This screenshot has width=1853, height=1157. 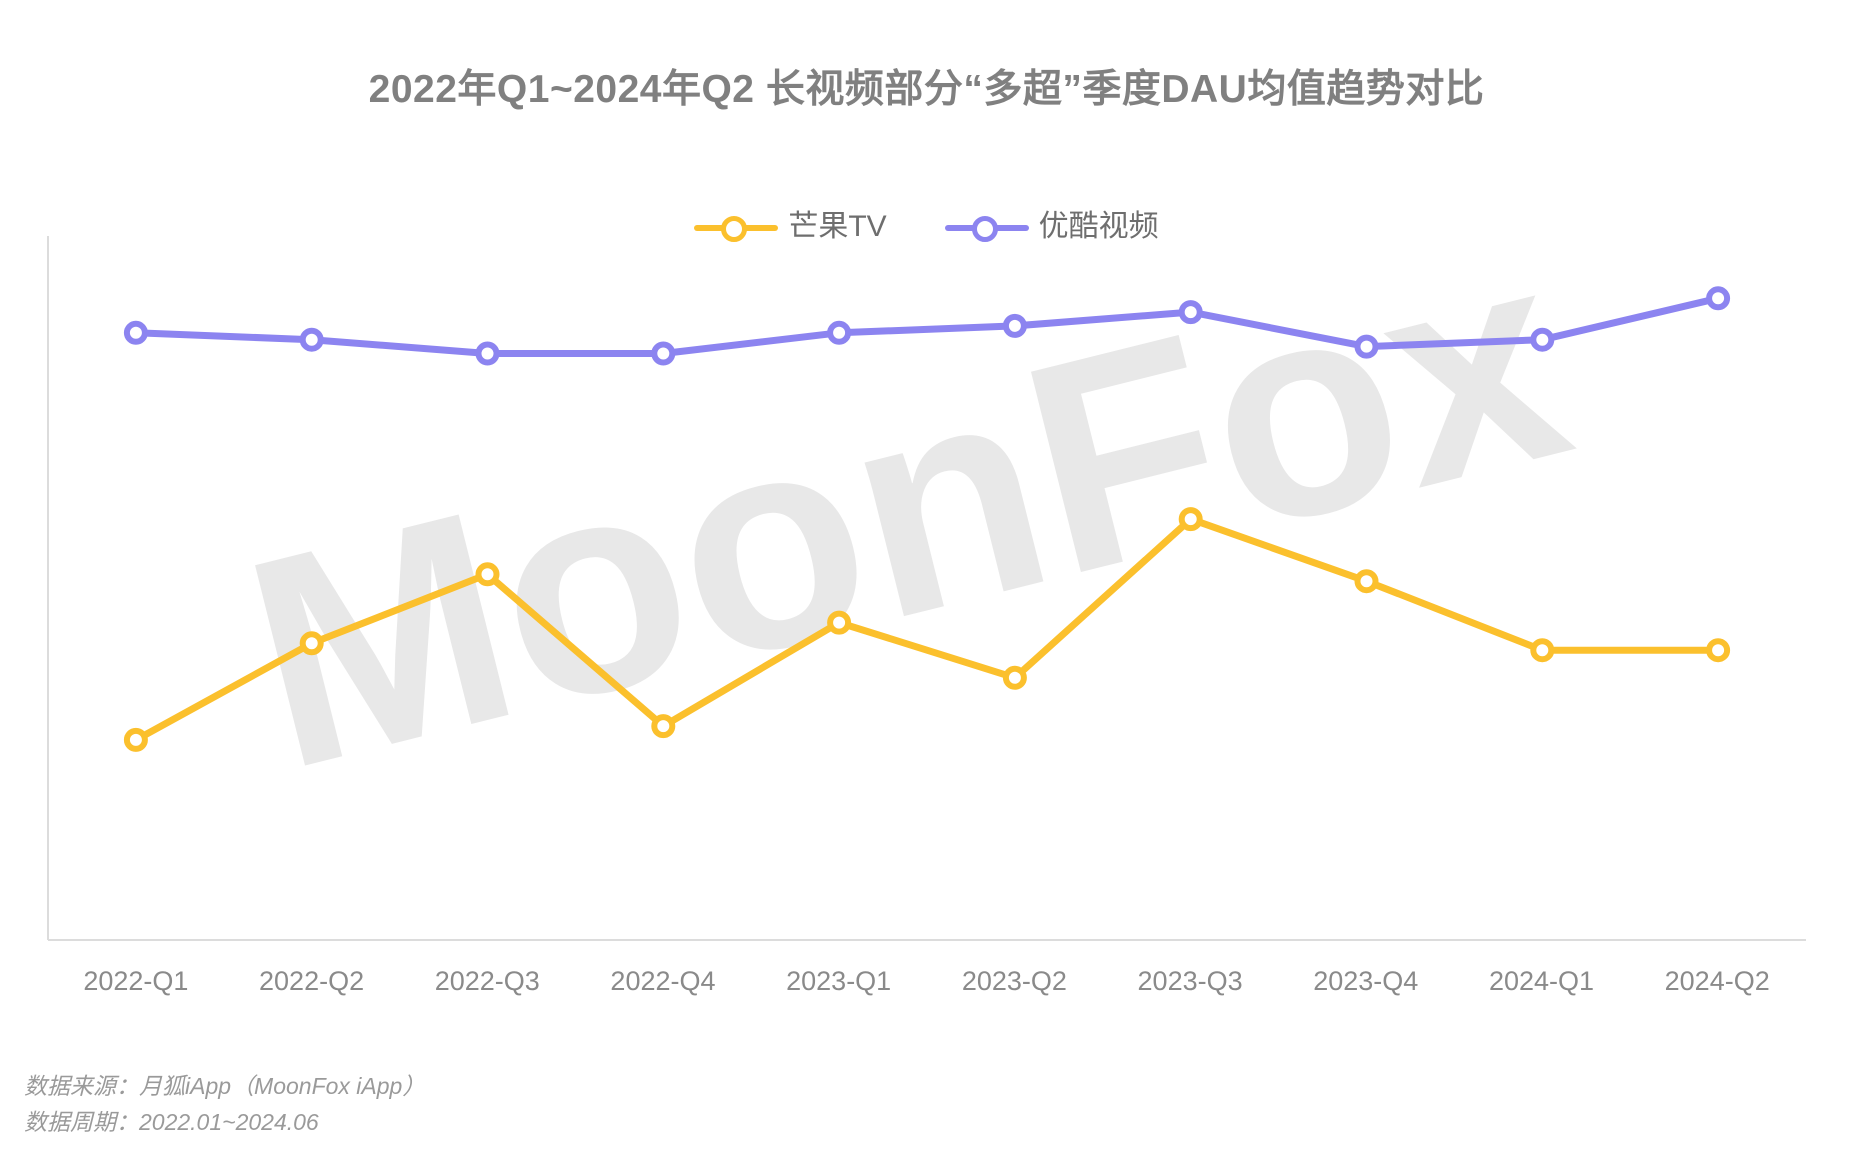 I want to click on footer-period: 数据周期：2022.01~2024.06, so click(x=171, y=1122).